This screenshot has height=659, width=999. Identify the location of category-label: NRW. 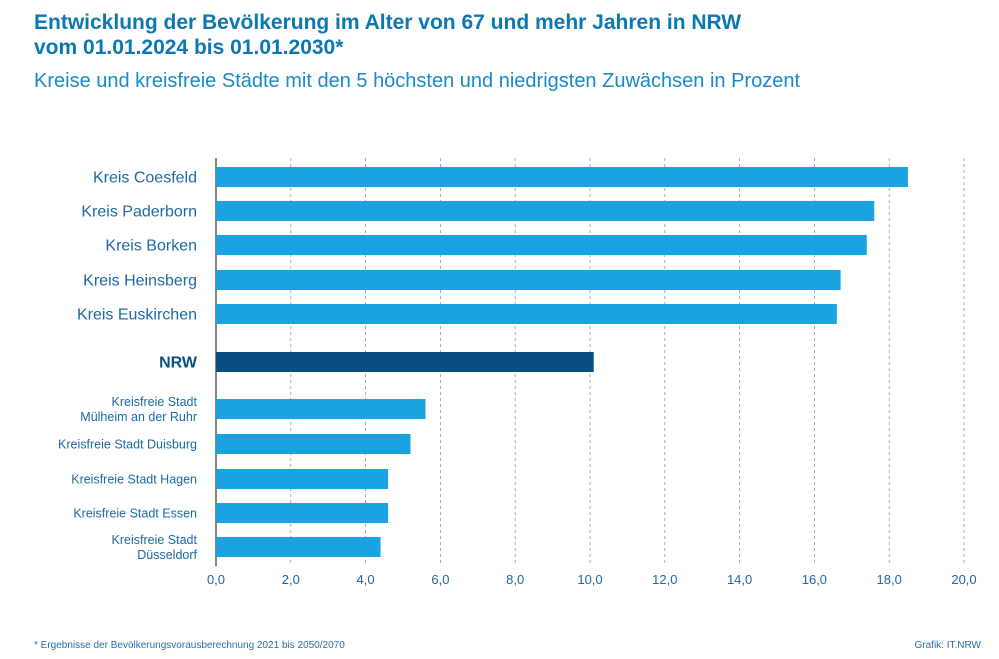
(178, 363).